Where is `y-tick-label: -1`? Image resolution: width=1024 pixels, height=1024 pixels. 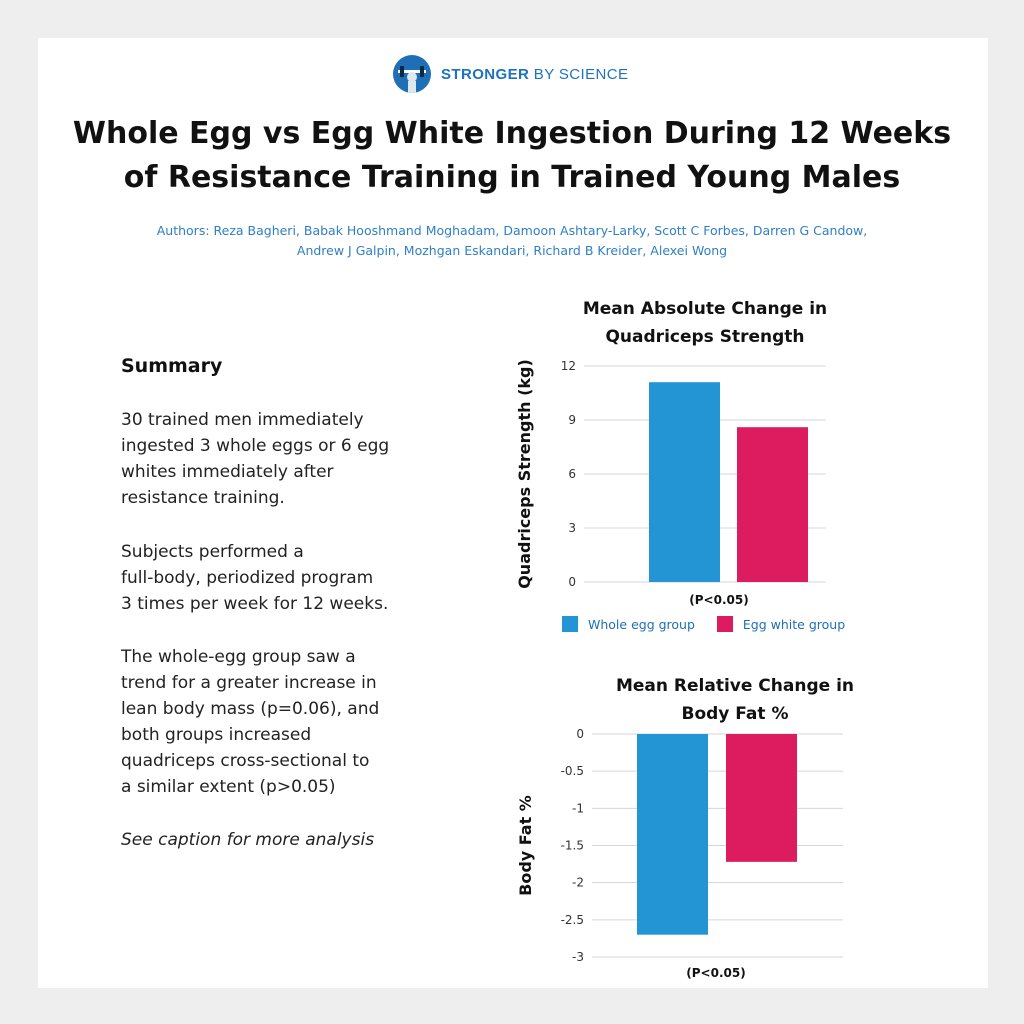
y-tick-label: -1 is located at coordinates (578, 808).